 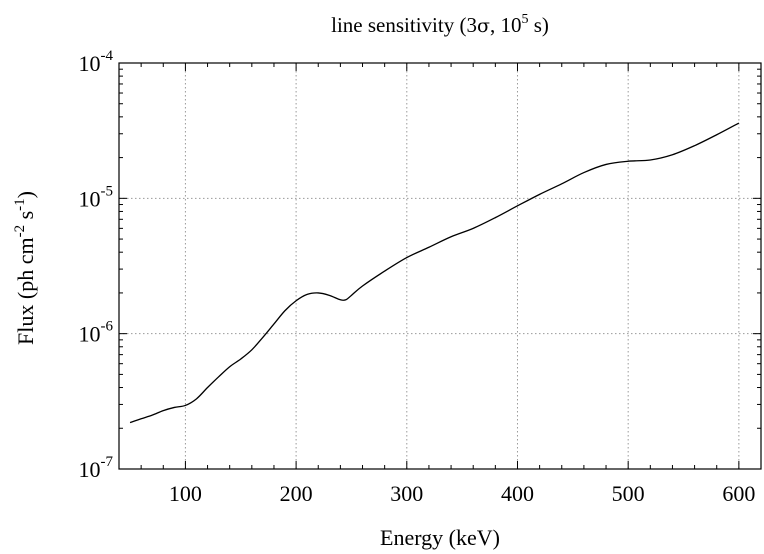 What do you see at coordinates (440, 24) in the screenshot?
I see `chart-title: line sensitivity (3σ, 105 s)` at bounding box center [440, 24].